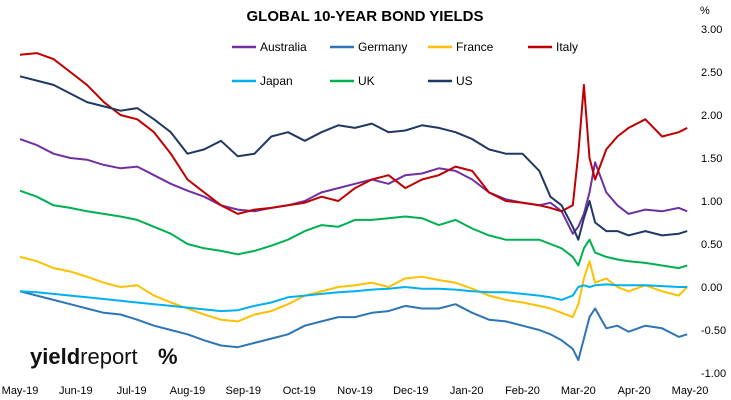  I want to click on y-tick-label: 0.50, so click(711, 245).